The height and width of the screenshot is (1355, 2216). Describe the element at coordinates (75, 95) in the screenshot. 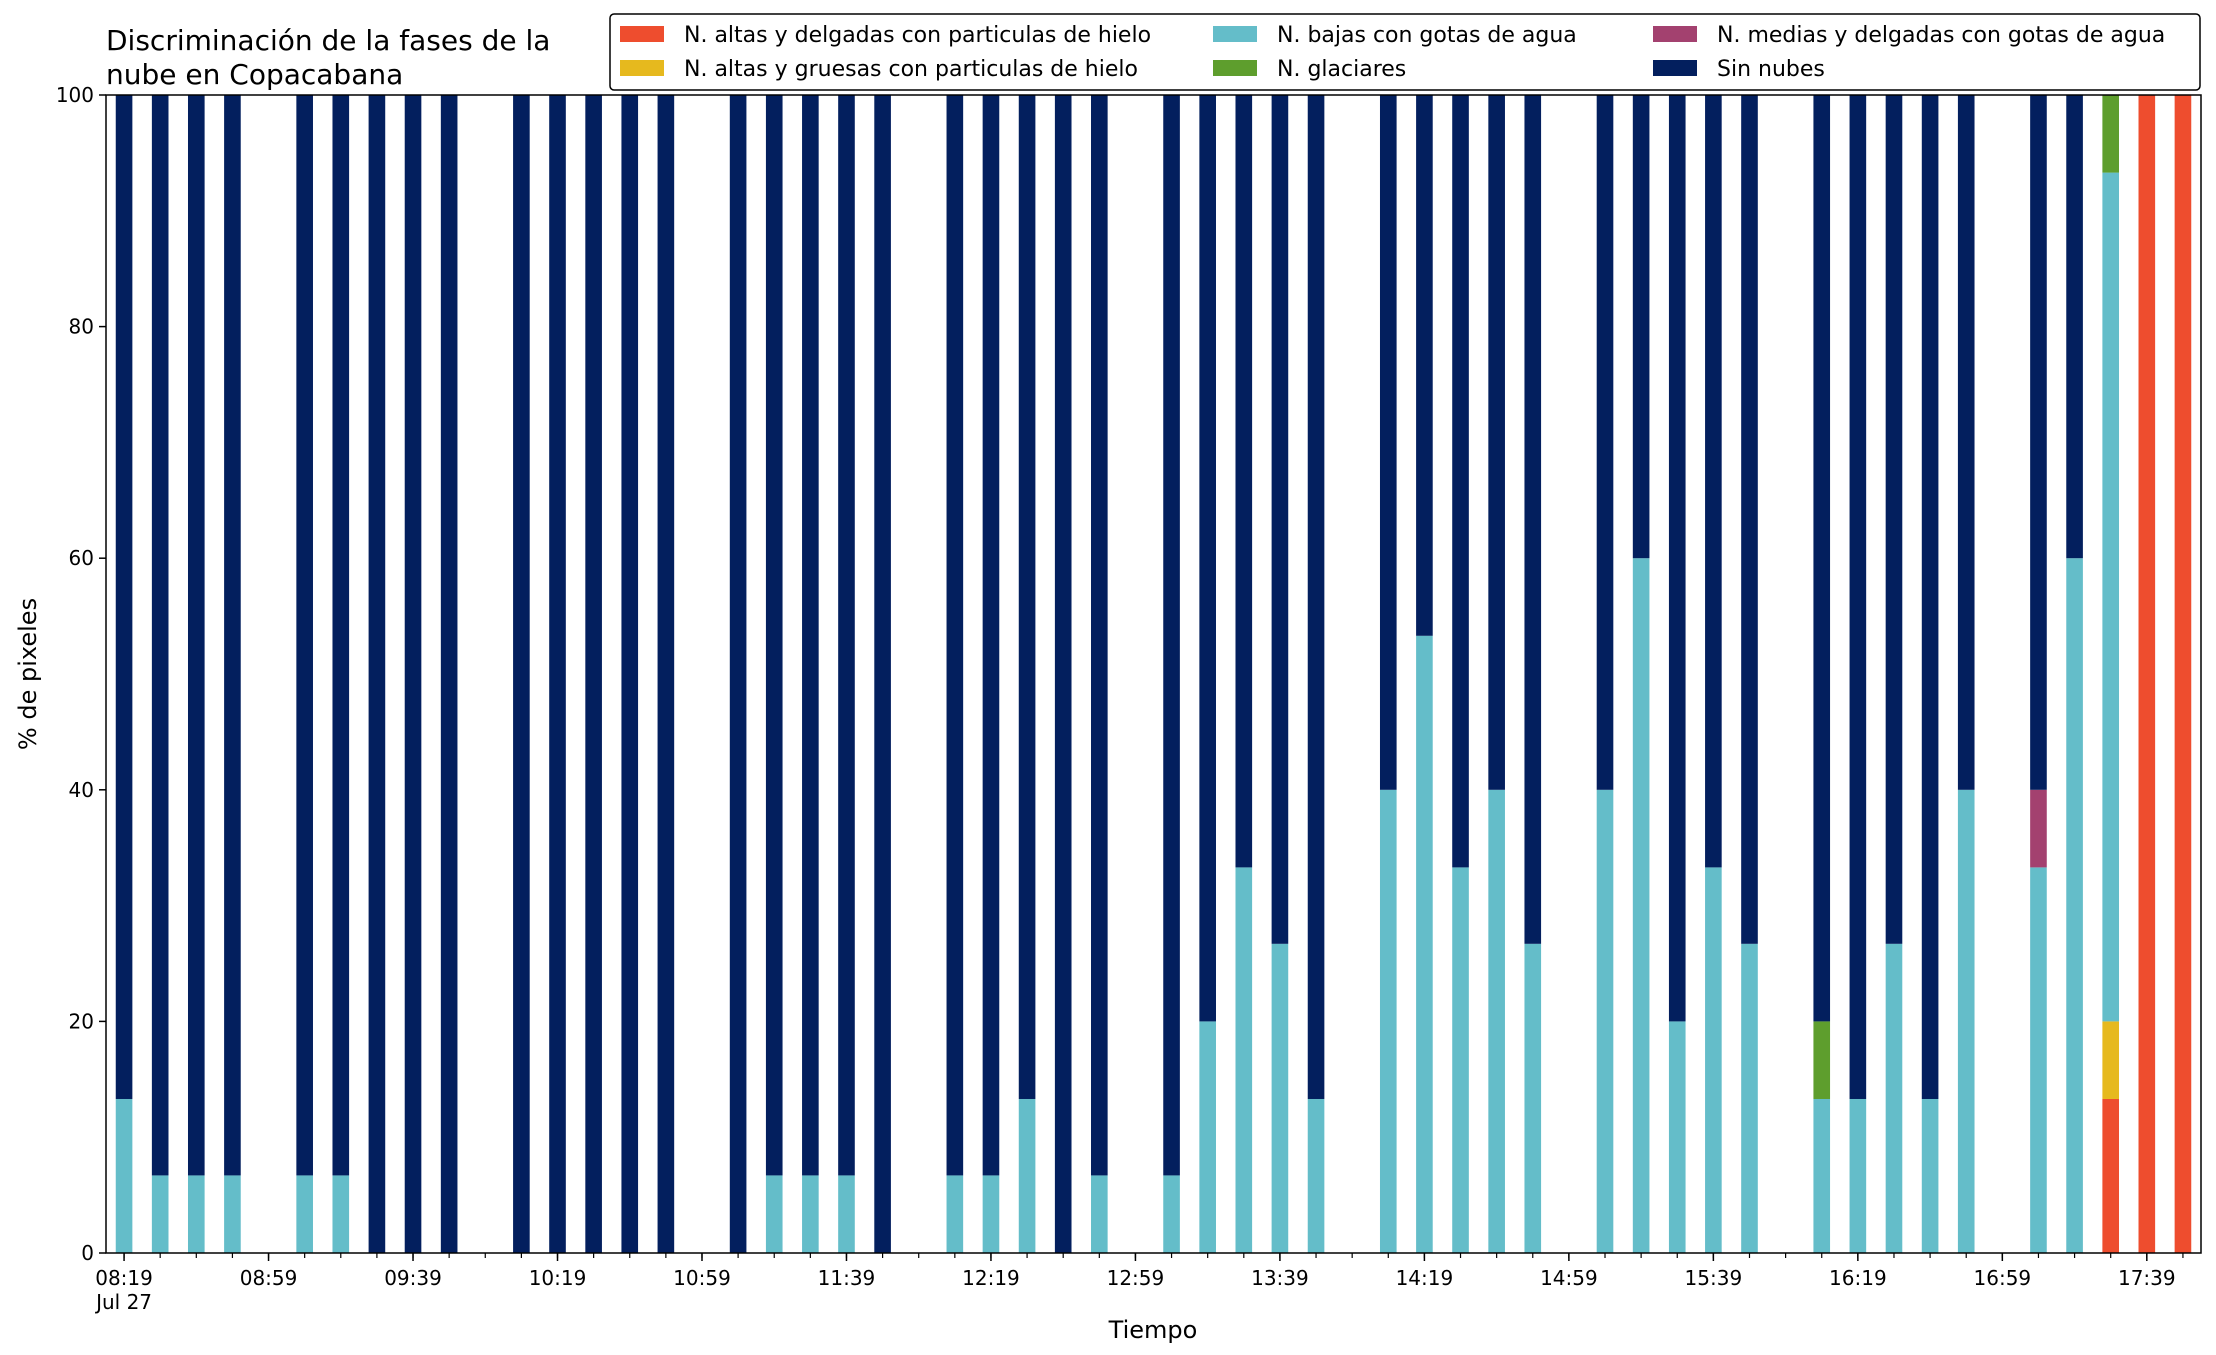

I see `y-tick-label-100: 100` at that location.